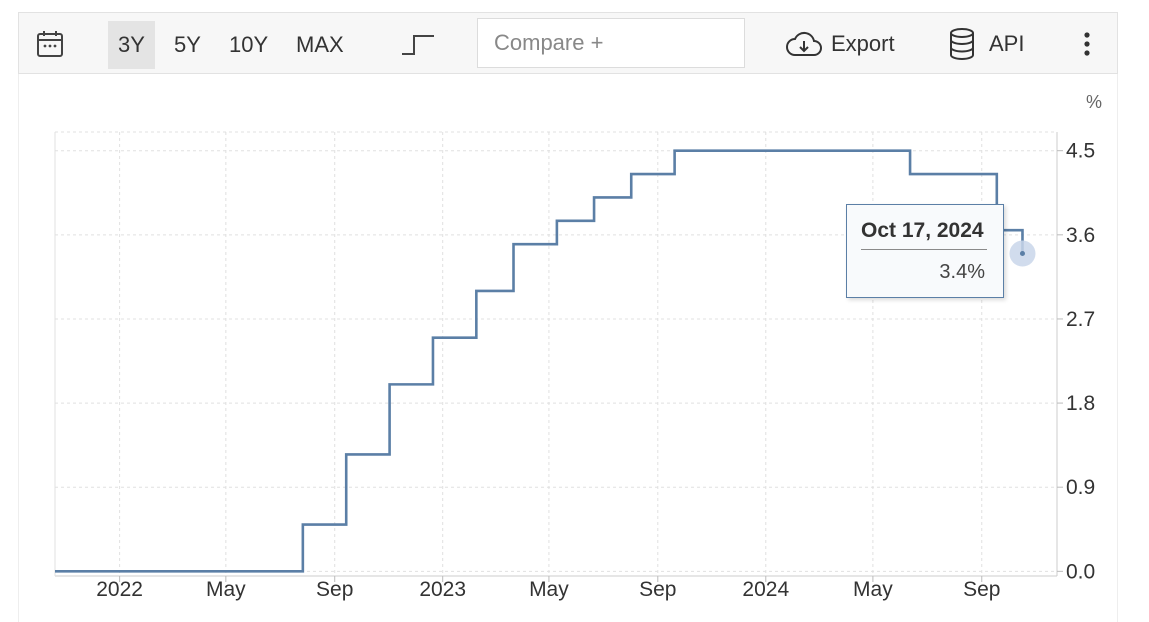 The image size is (1149, 622). Describe the element at coordinates (442, 589) in the screenshot. I see `x-tick-label: 2023` at that location.